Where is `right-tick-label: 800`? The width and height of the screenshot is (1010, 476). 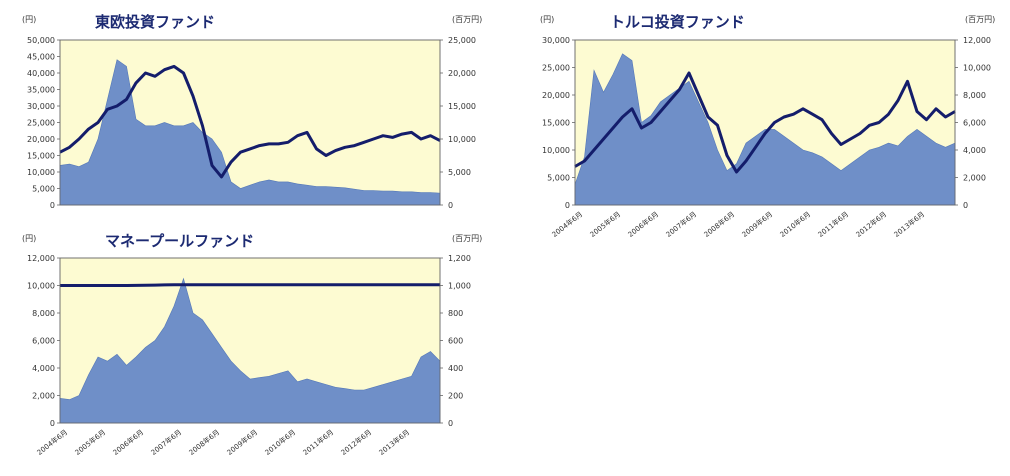 right-tick-label: 800 is located at coordinates (455, 313).